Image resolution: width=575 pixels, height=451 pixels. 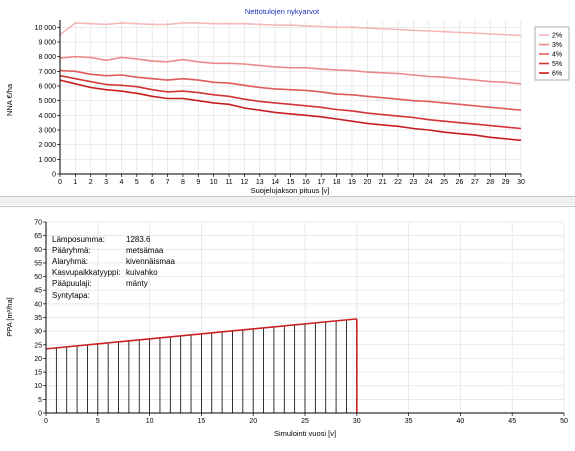 What do you see at coordinates (564, 421) in the screenshot?
I see `x-tick-label: 50` at bounding box center [564, 421].